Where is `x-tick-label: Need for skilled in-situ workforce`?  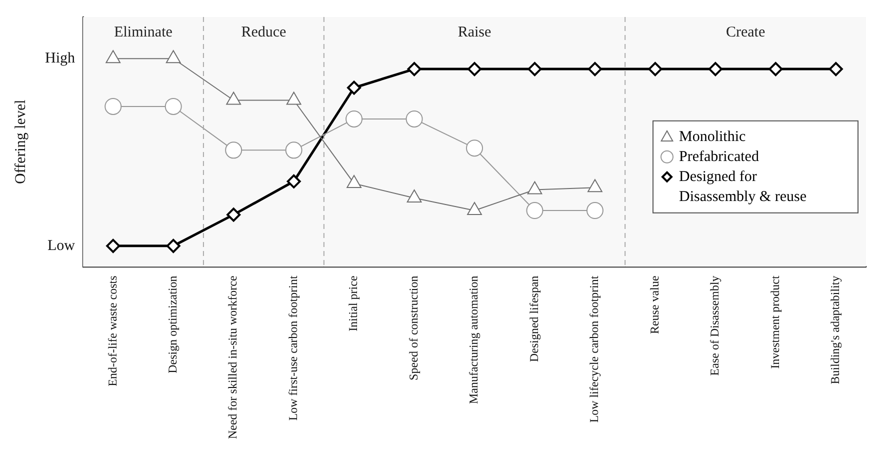
x-tick-label: Need for skilled in-situ workforce is located at coordinates (233, 358).